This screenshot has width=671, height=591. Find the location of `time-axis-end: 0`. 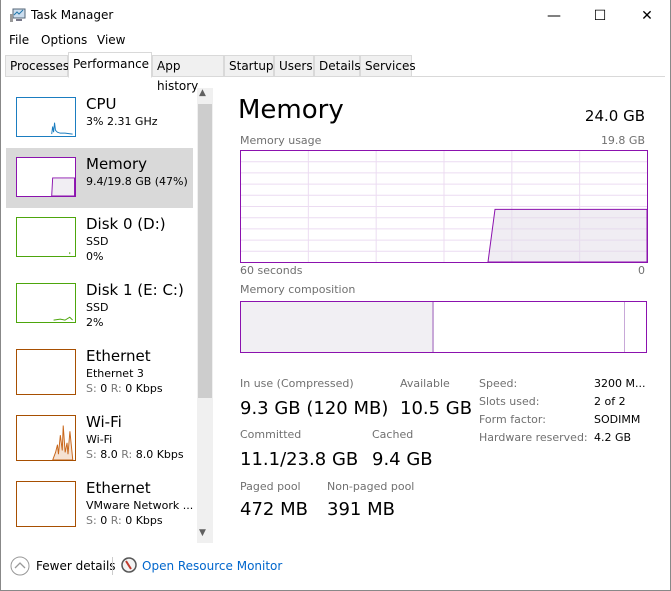

time-axis-end: 0 is located at coordinates (641, 270).